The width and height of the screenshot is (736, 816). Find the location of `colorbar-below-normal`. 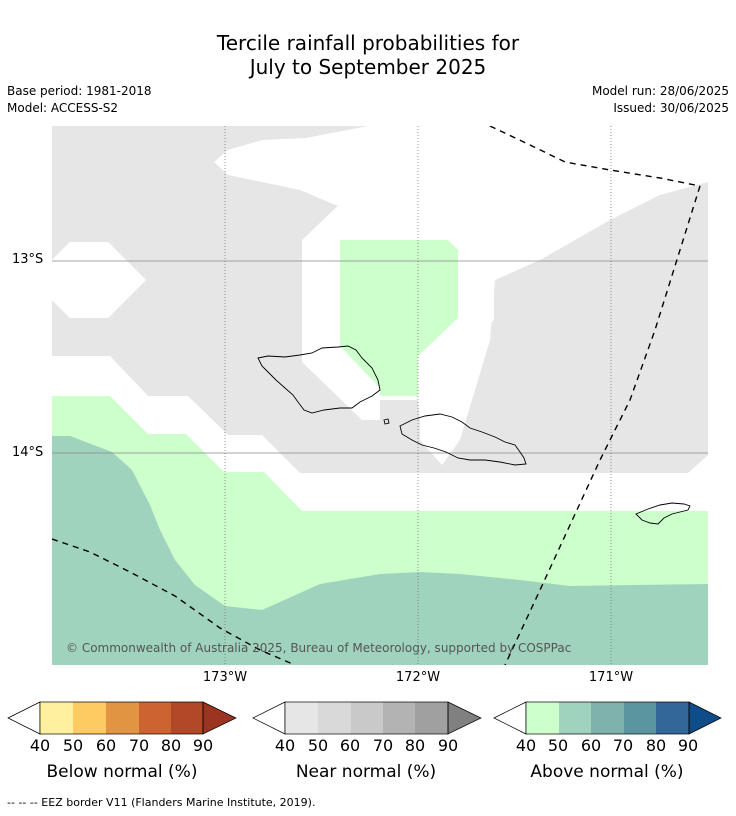

colorbar-below-normal is located at coordinates (122, 718).